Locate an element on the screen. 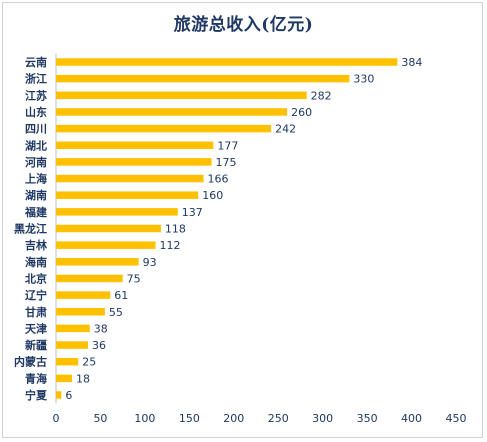 This screenshot has width=487, height=442. data-label: 112 is located at coordinates (170, 245).